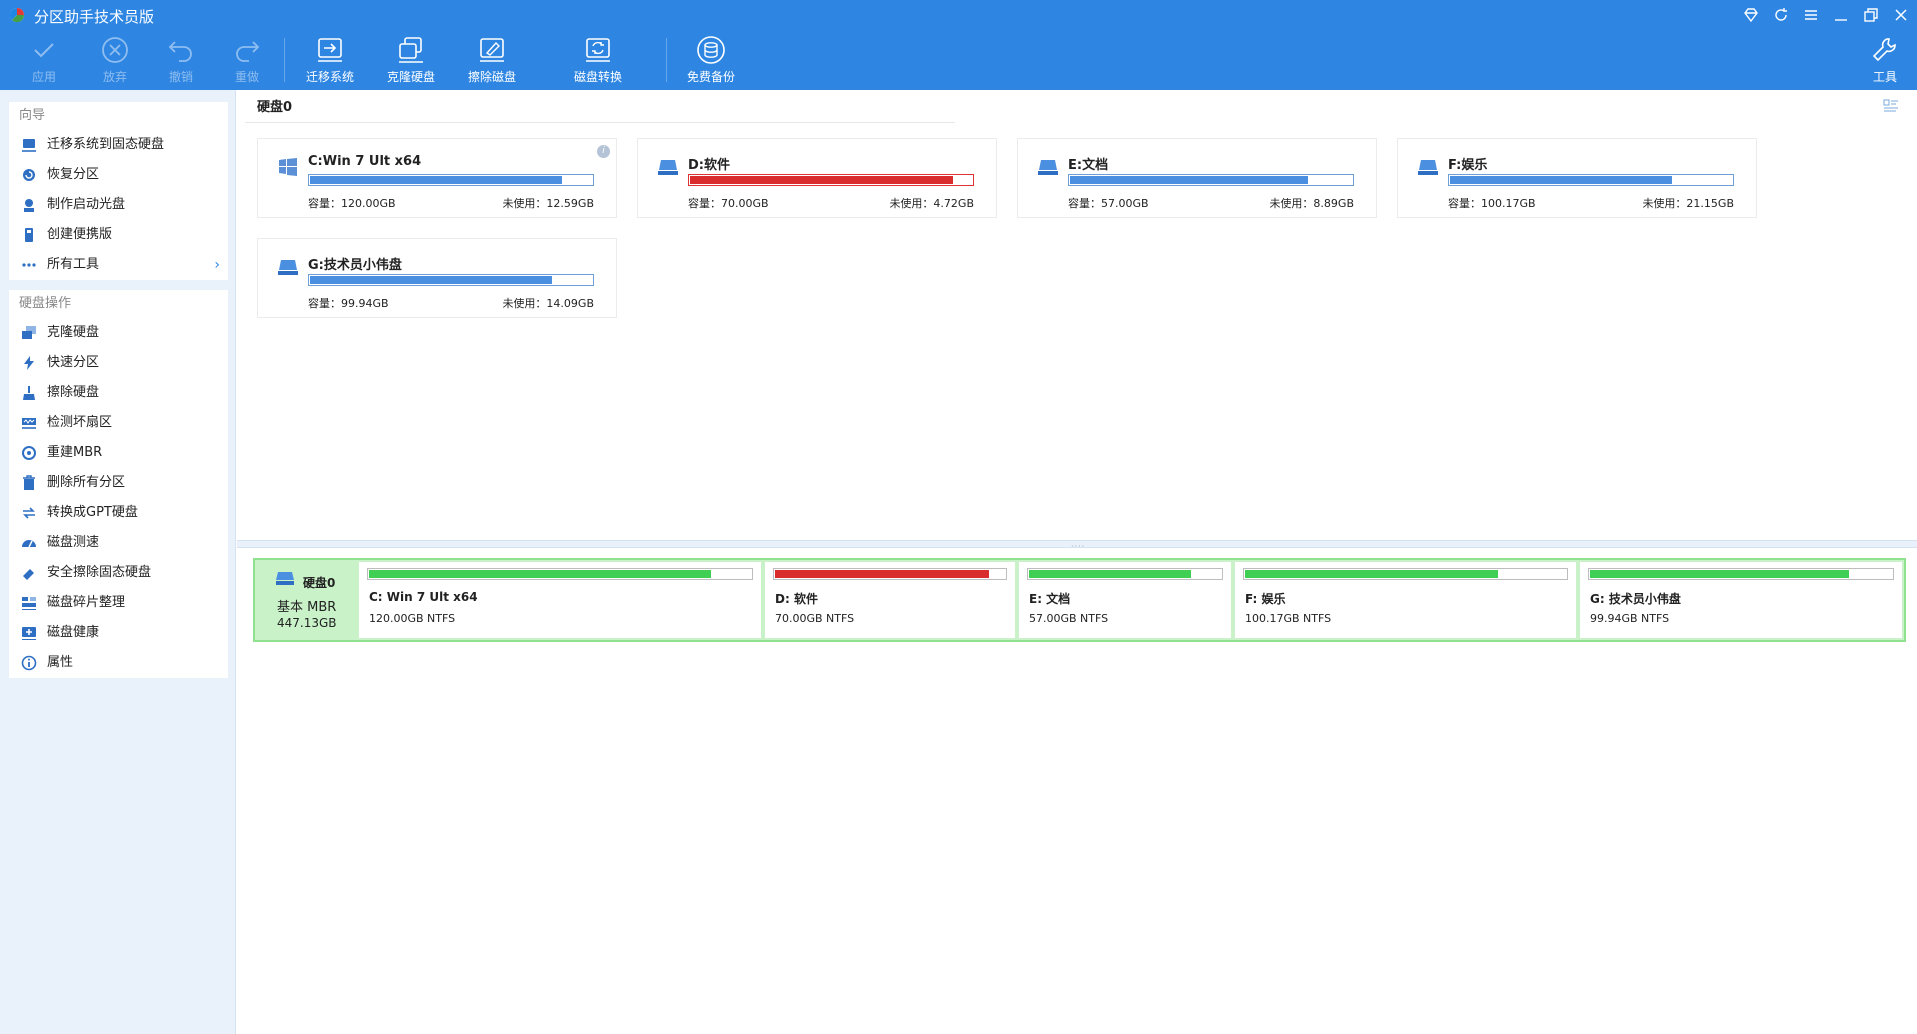  I want to click on sidebar-item-convert-gpt: 转换成GPT硬盘, so click(118, 513).